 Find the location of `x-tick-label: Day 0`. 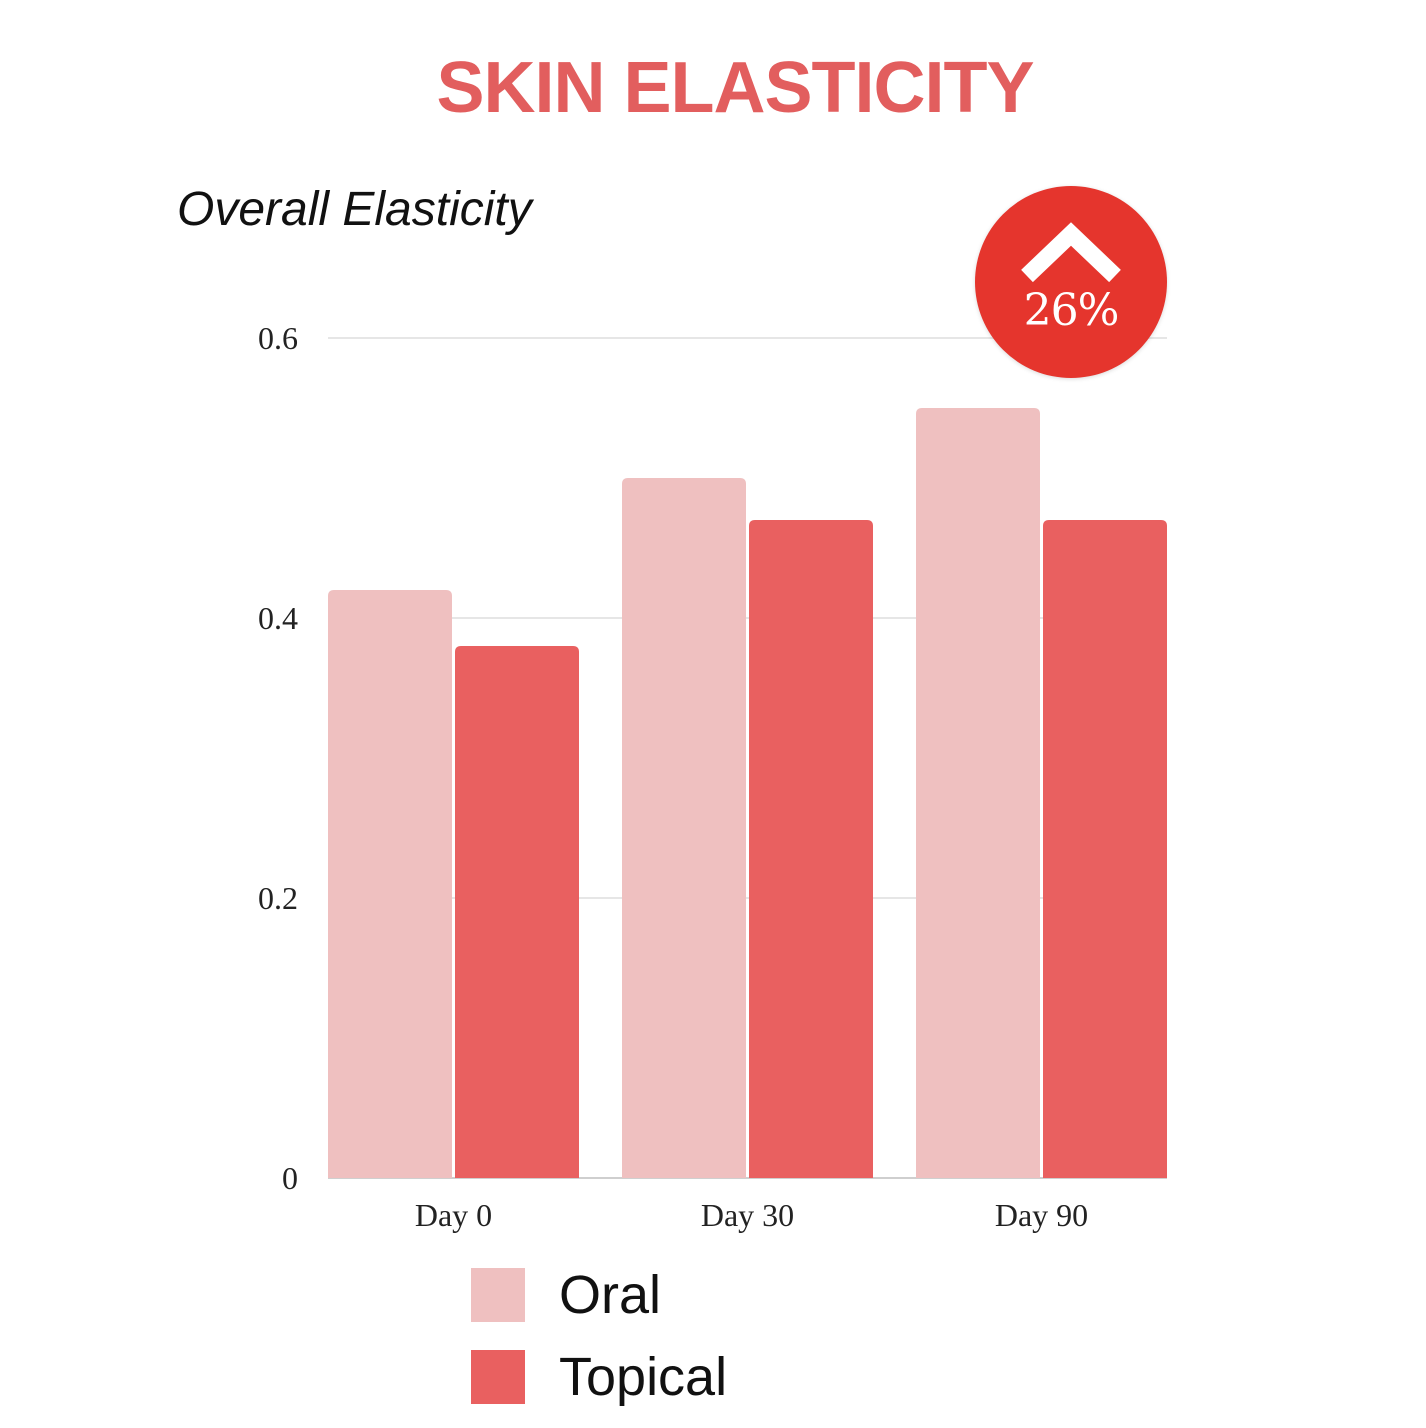

x-tick-label: Day 0 is located at coordinates (453, 1215).